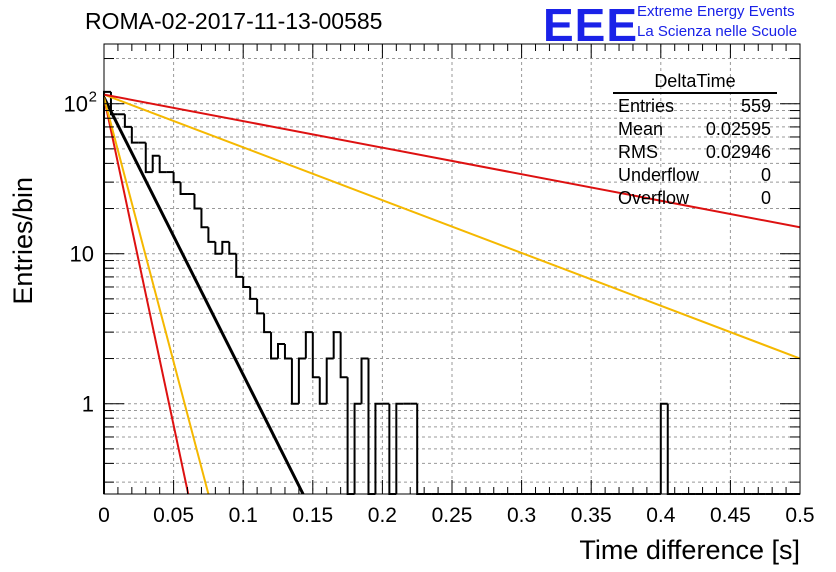  I want to click on stats-label: Overflow, so click(654, 198).